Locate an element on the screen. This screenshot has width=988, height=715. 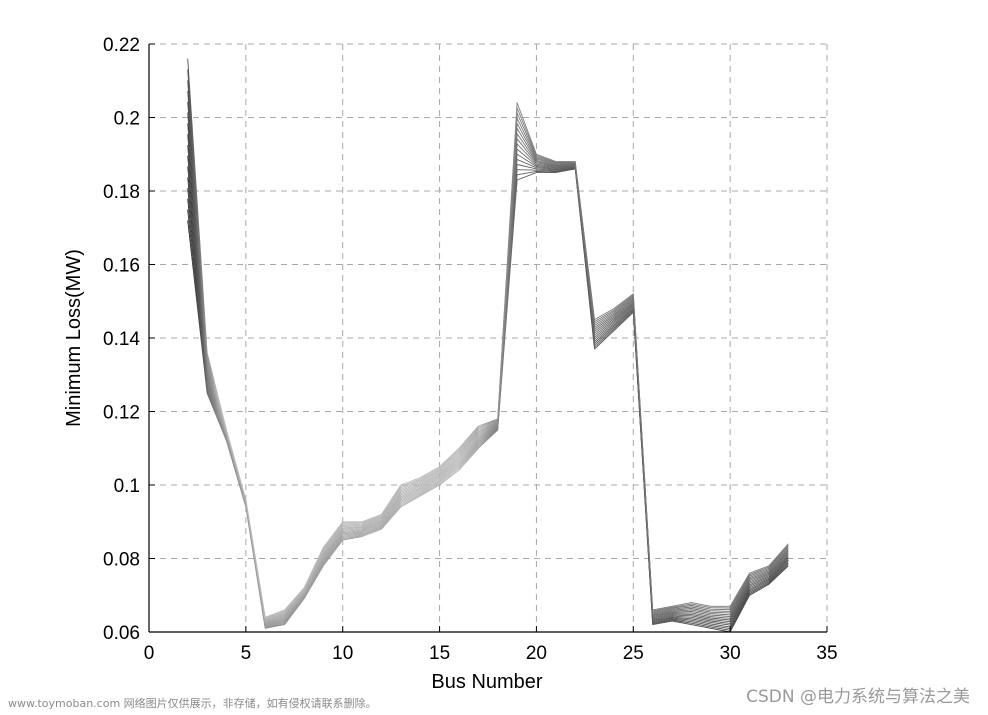
y-tick-label: 0.18 is located at coordinates (121, 192).